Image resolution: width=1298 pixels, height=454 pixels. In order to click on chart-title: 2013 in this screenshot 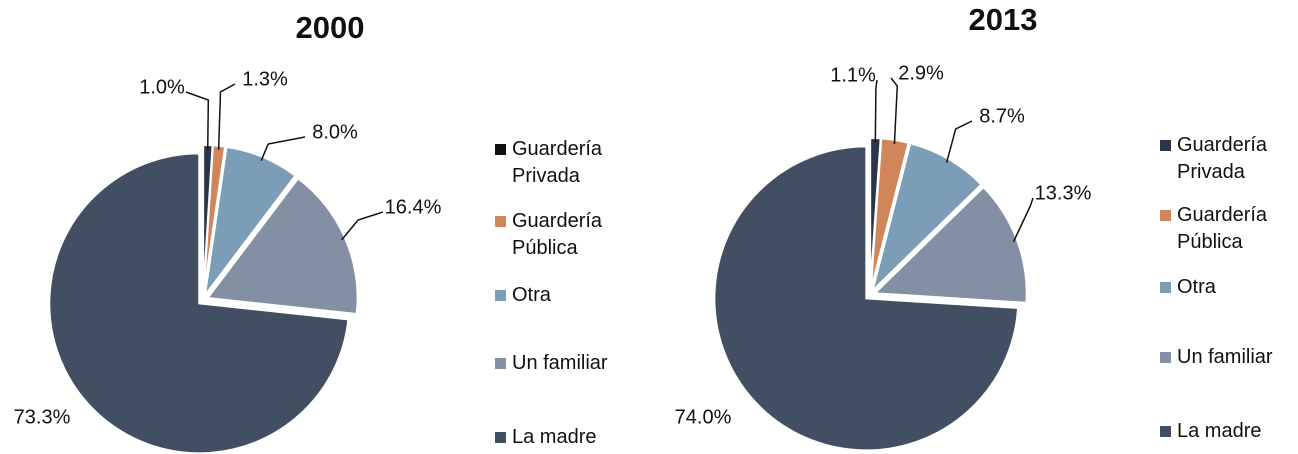, I will do `click(1003, 19)`.